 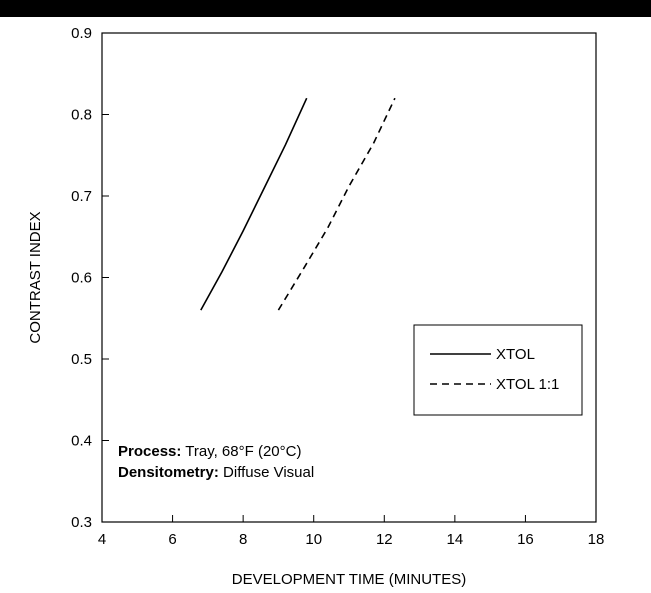 I want to click on legend-box, so click(x=498, y=370).